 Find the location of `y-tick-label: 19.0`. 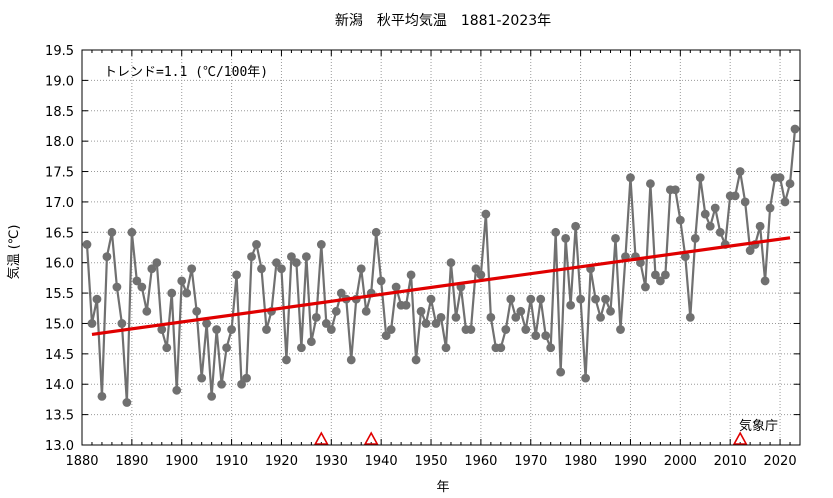

y-tick-label: 19.0 is located at coordinates (59, 81).